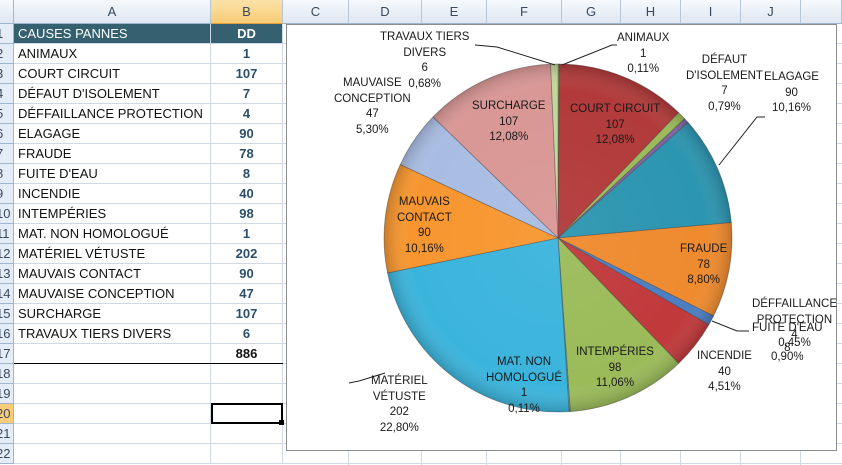 The height and width of the screenshot is (465, 842). What do you see at coordinates (247, 413) in the screenshot?
I see `active-cell-b20` at bounding box center [247, 413].